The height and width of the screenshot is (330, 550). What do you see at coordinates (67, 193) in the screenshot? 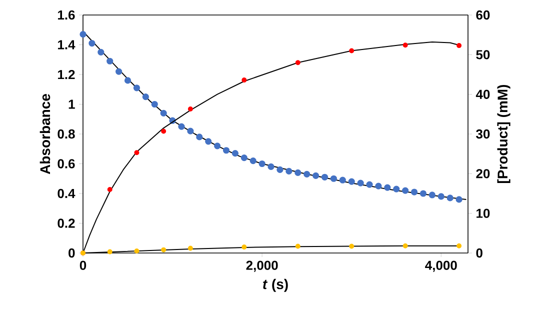
I see `y-tick-label: 0.4` at bounding box center [67, 193].